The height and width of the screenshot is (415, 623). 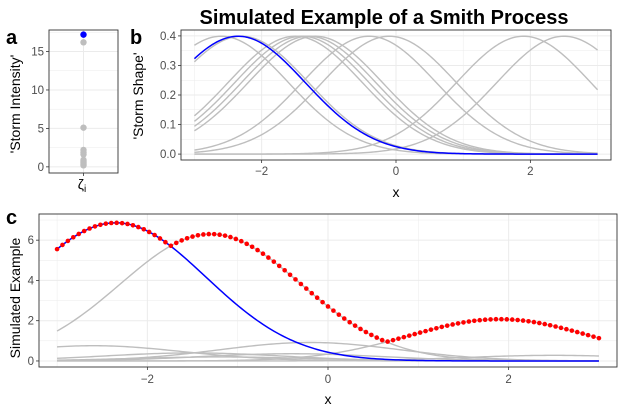 I want to click on panel-a-plot-border, so click(x=83, y=101).